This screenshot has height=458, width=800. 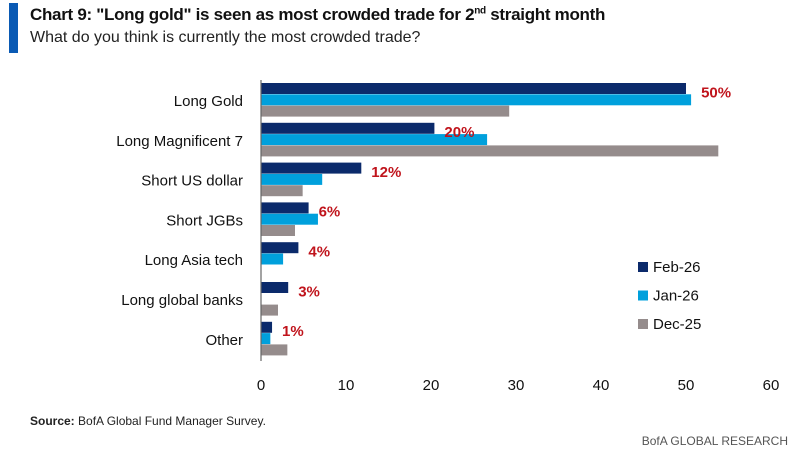 What do you see at coordinates (52, 421) in the screenshot?
I see `source-label: Source:` at bounding box center [52, 421].